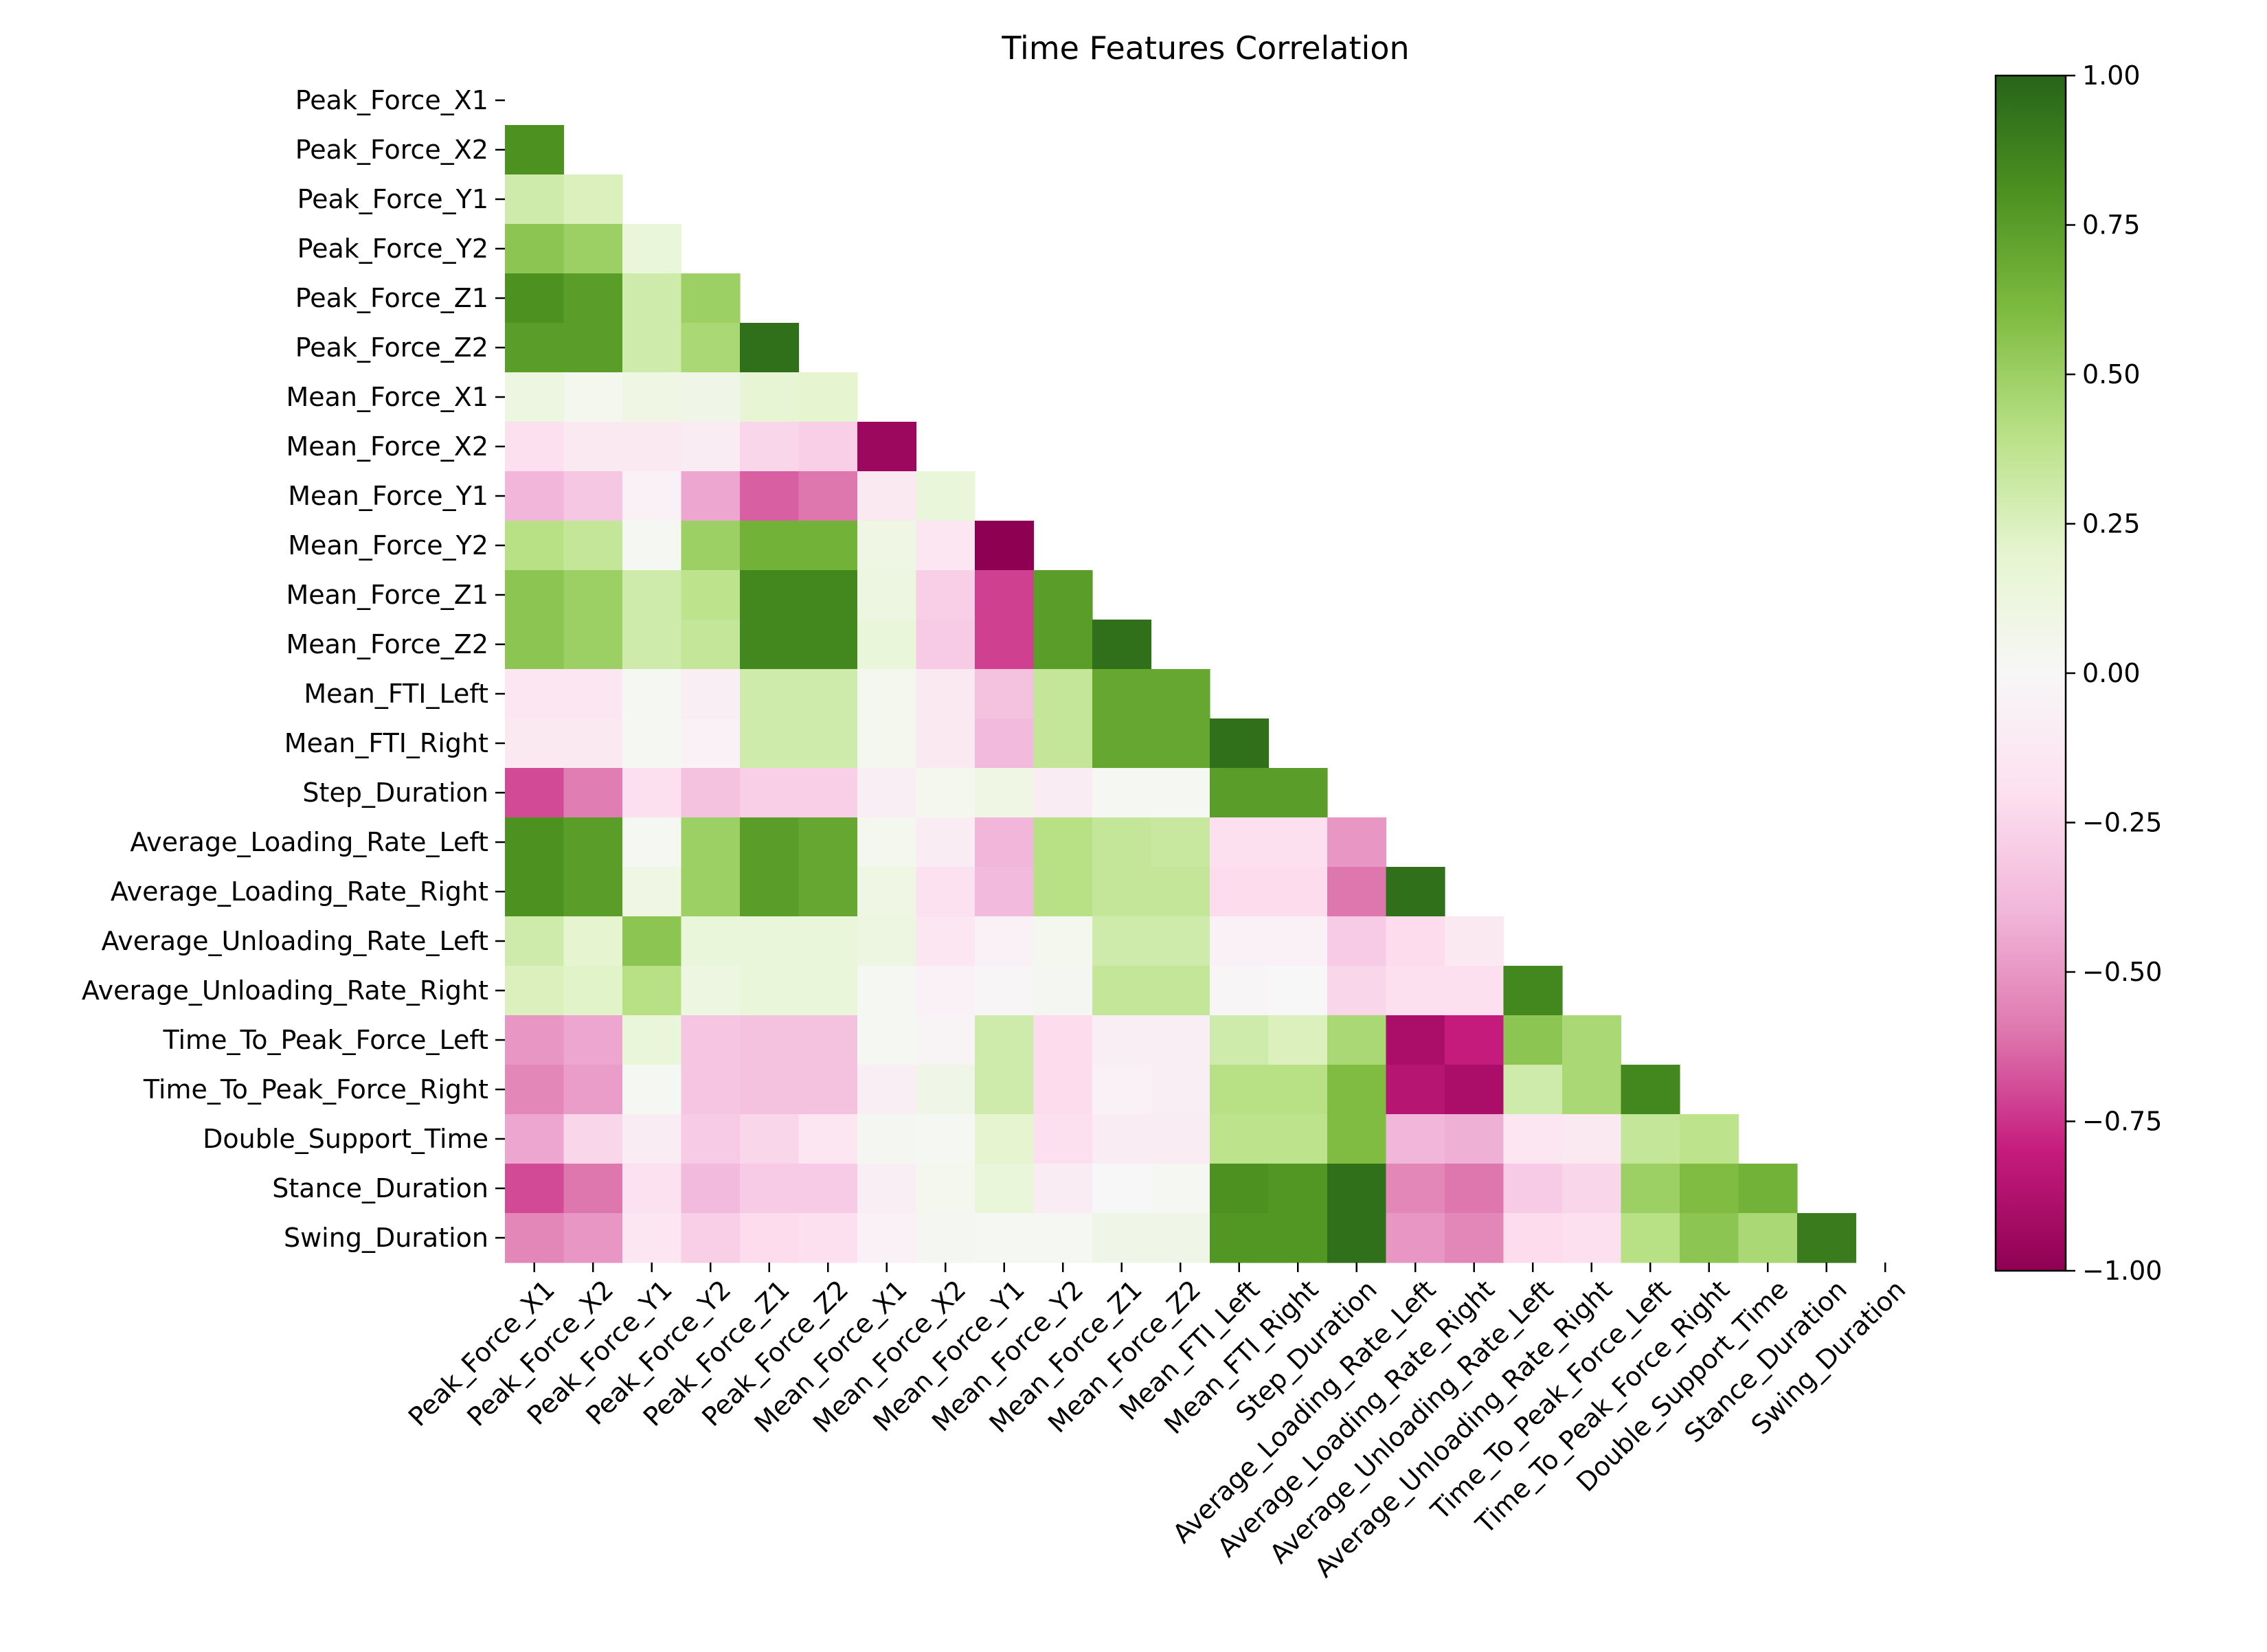 This screenshot has width=2267, height=1652. I want to click on colorbar-tick-label: 0.50, so click(2111, 374).